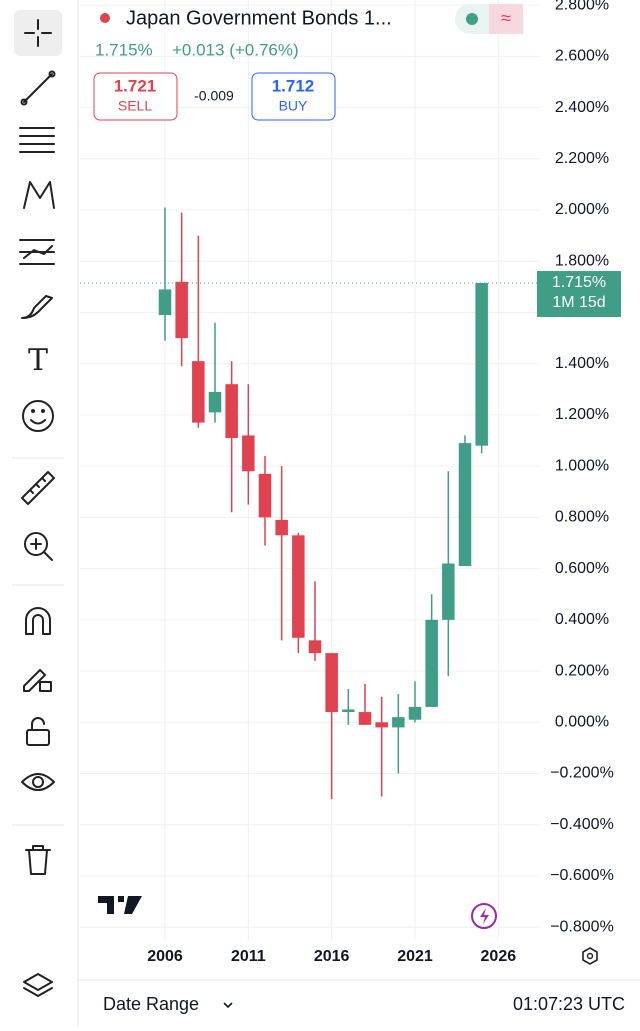  Describe the element at coordinates (578, 302) in the screenshot. I see `bar-countdown: 1M 15d` at that location.